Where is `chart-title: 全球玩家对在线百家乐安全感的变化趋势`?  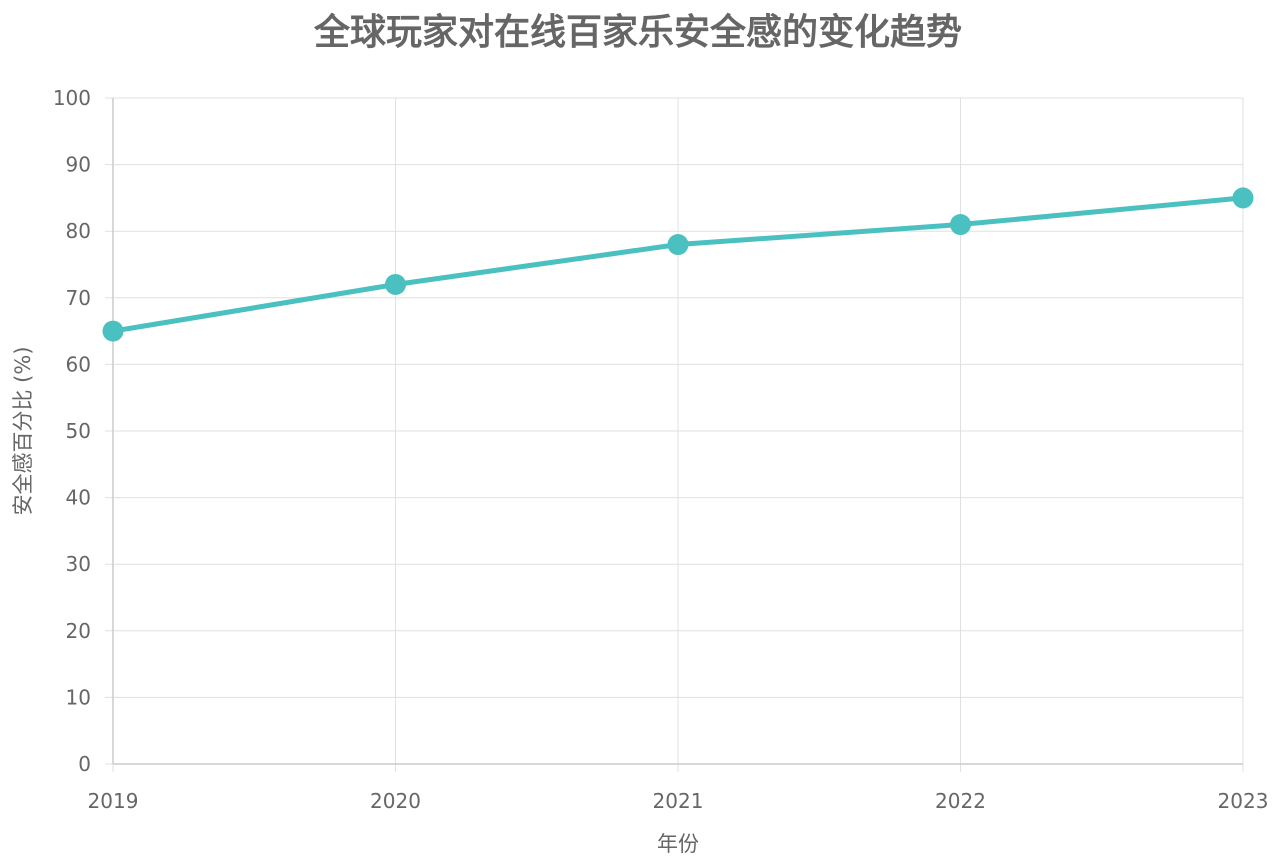 chart-title: 全球玩家对在线百家乐安全感的变化趋势 is located at coordinates (637, 32).